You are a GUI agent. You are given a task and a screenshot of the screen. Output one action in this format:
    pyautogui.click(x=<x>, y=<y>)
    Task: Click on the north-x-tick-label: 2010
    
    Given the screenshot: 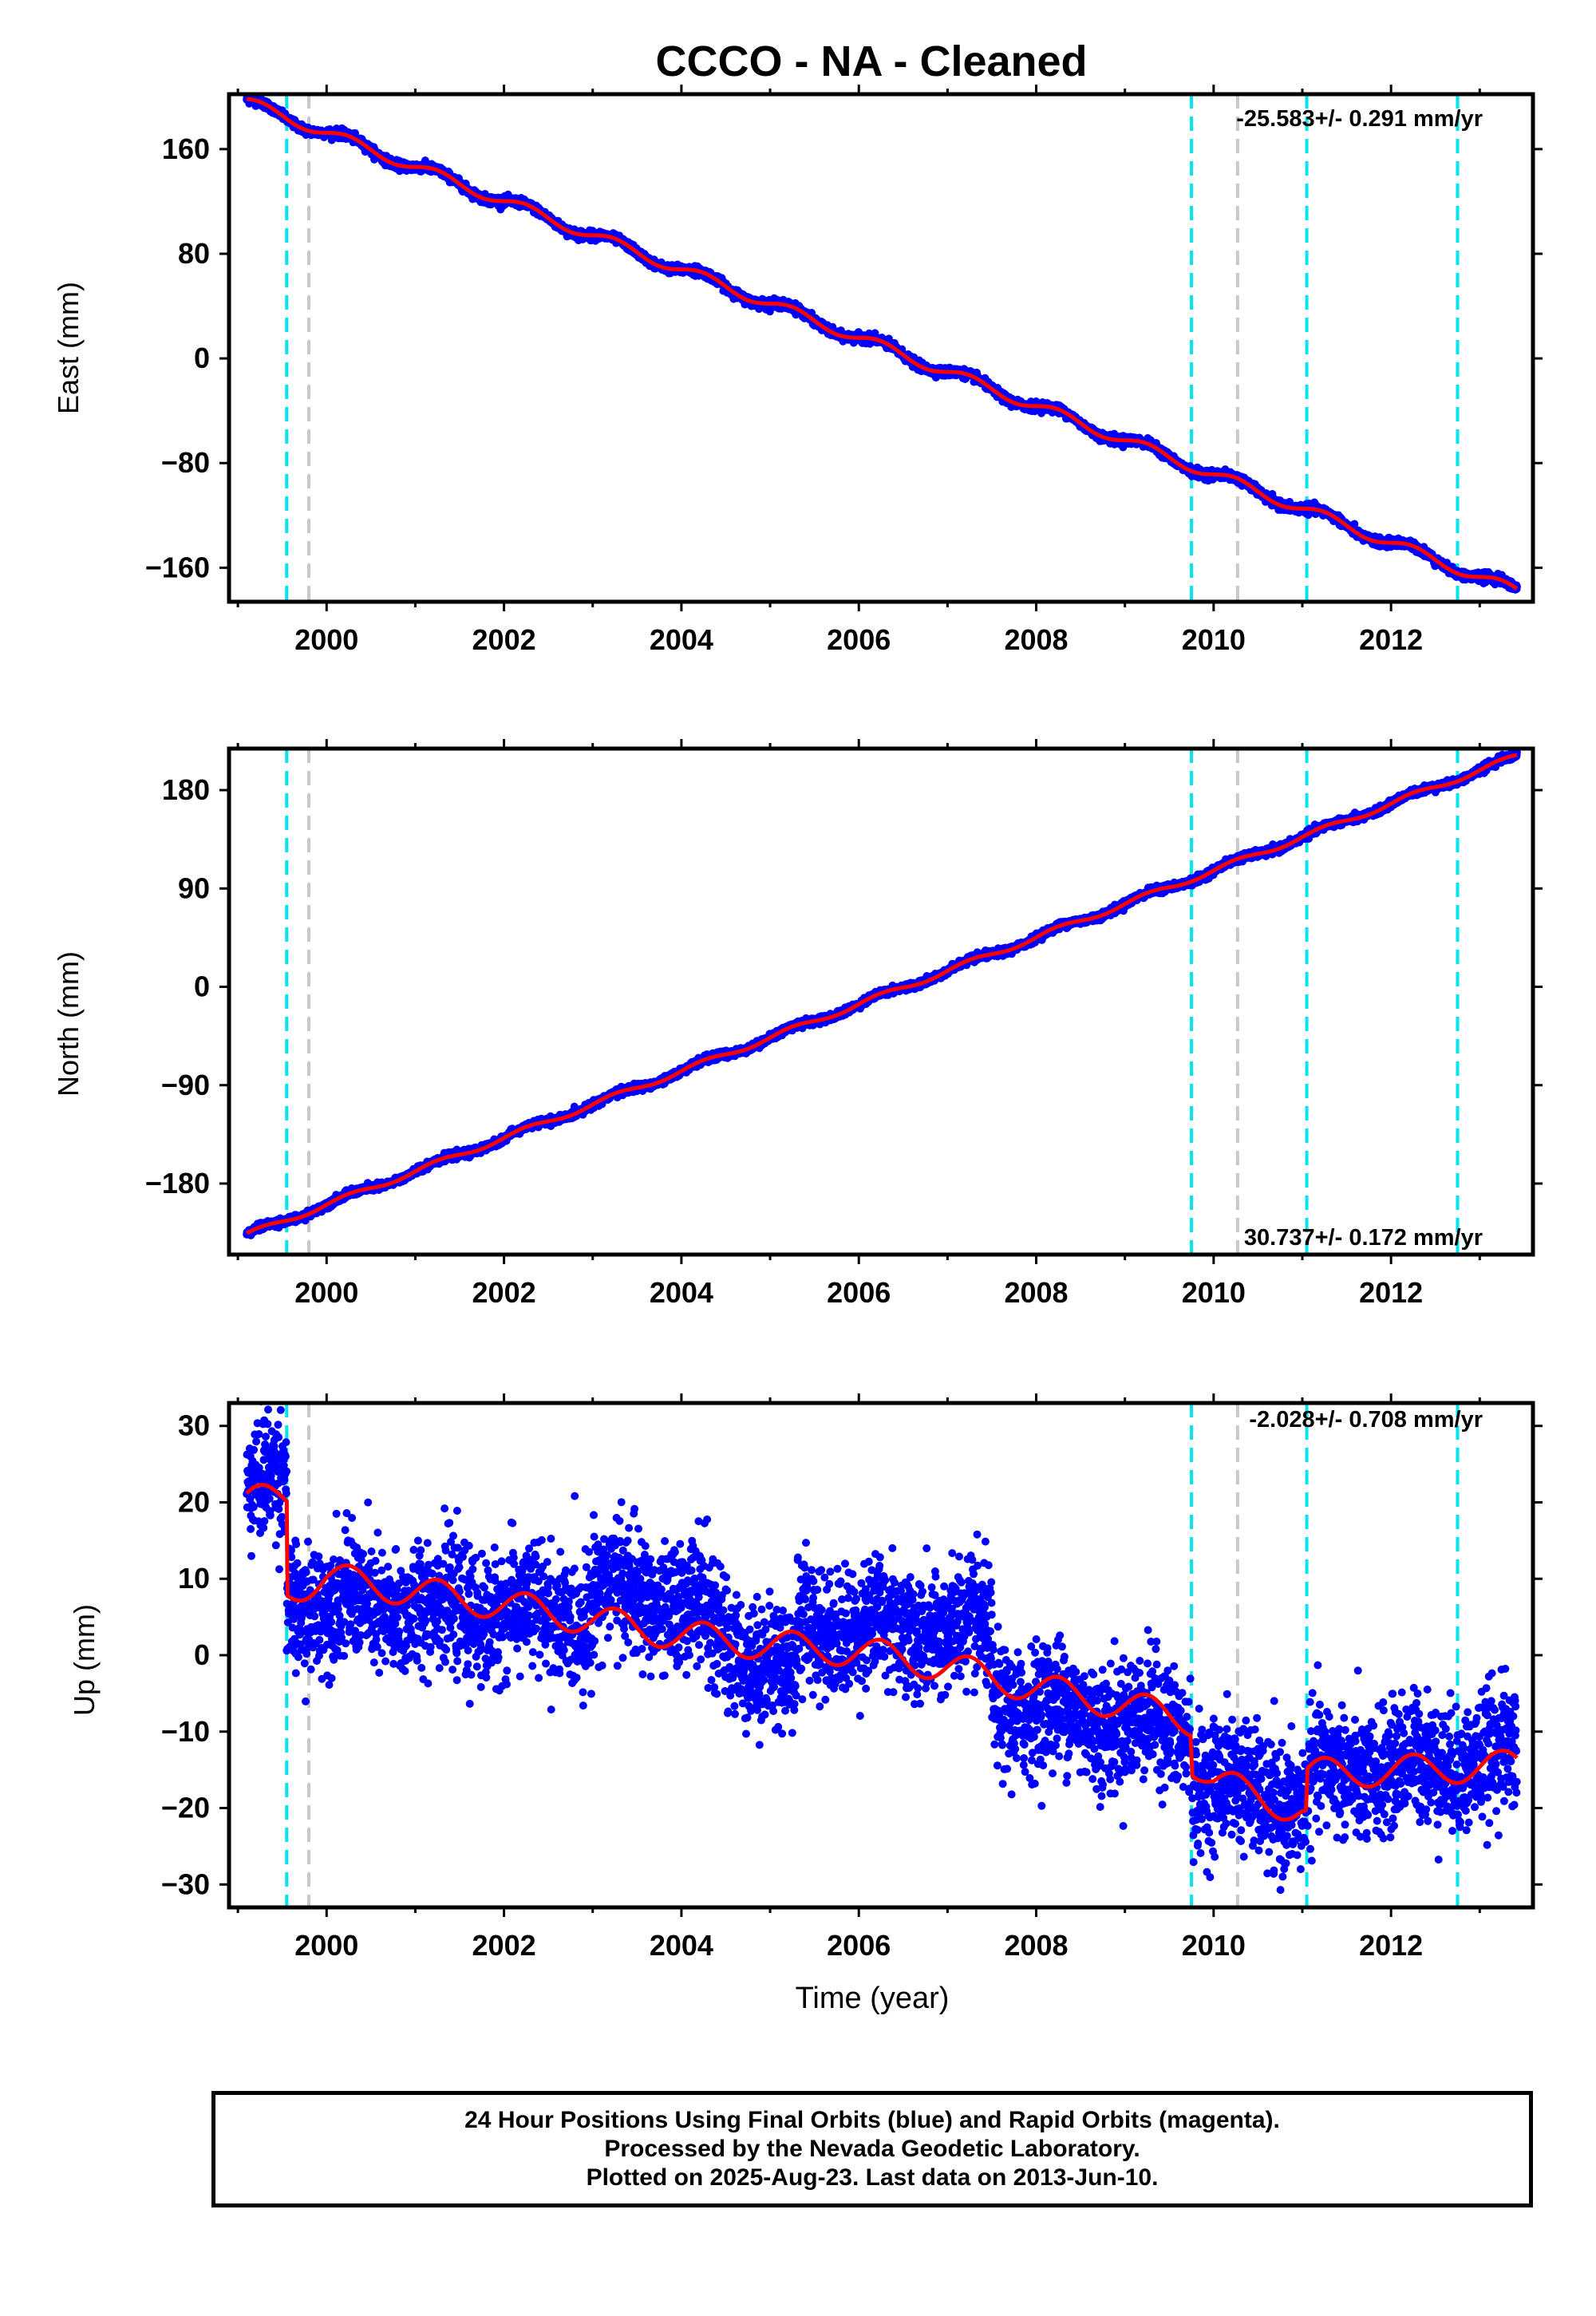 What is the action you would take?
    pyautogui.click(x=1214, y=1292)
    